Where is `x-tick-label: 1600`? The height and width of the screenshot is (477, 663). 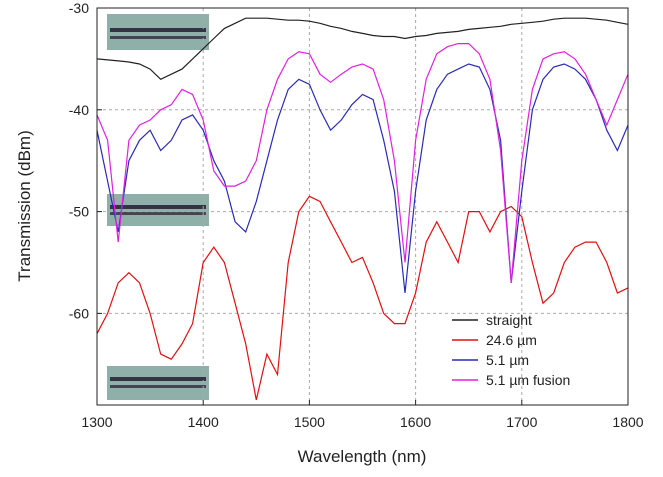
x-tick-label: 1600 is located at coordinates (415, 422).